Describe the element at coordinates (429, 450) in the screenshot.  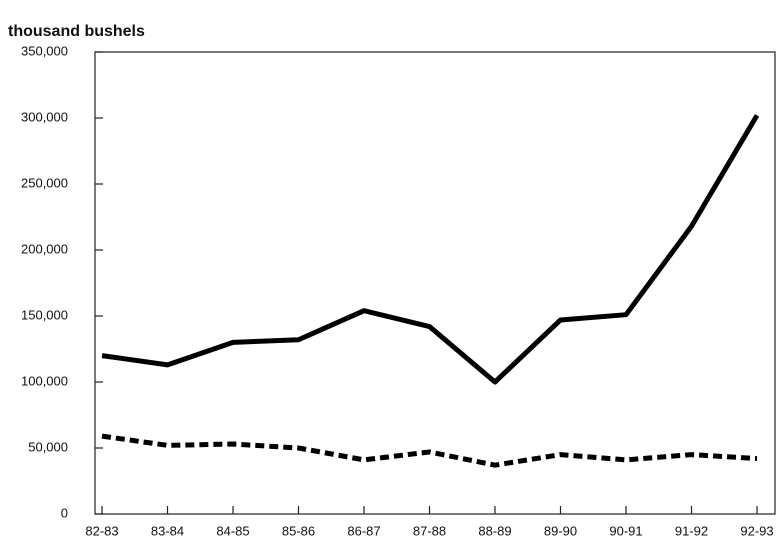
I see `series-line` at that location.